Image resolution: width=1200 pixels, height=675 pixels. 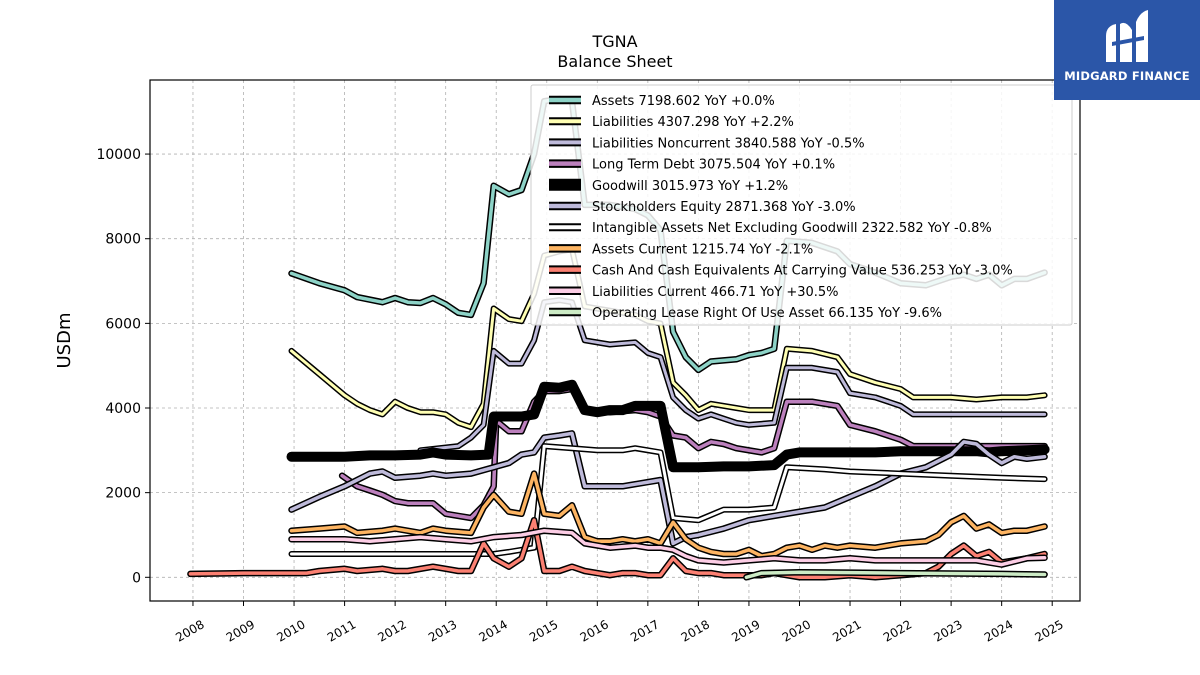 What do you see at coordinates (846, 630) in the screenshot?
I see `x-tick-label: 2021` at bounding box center [846, 630].